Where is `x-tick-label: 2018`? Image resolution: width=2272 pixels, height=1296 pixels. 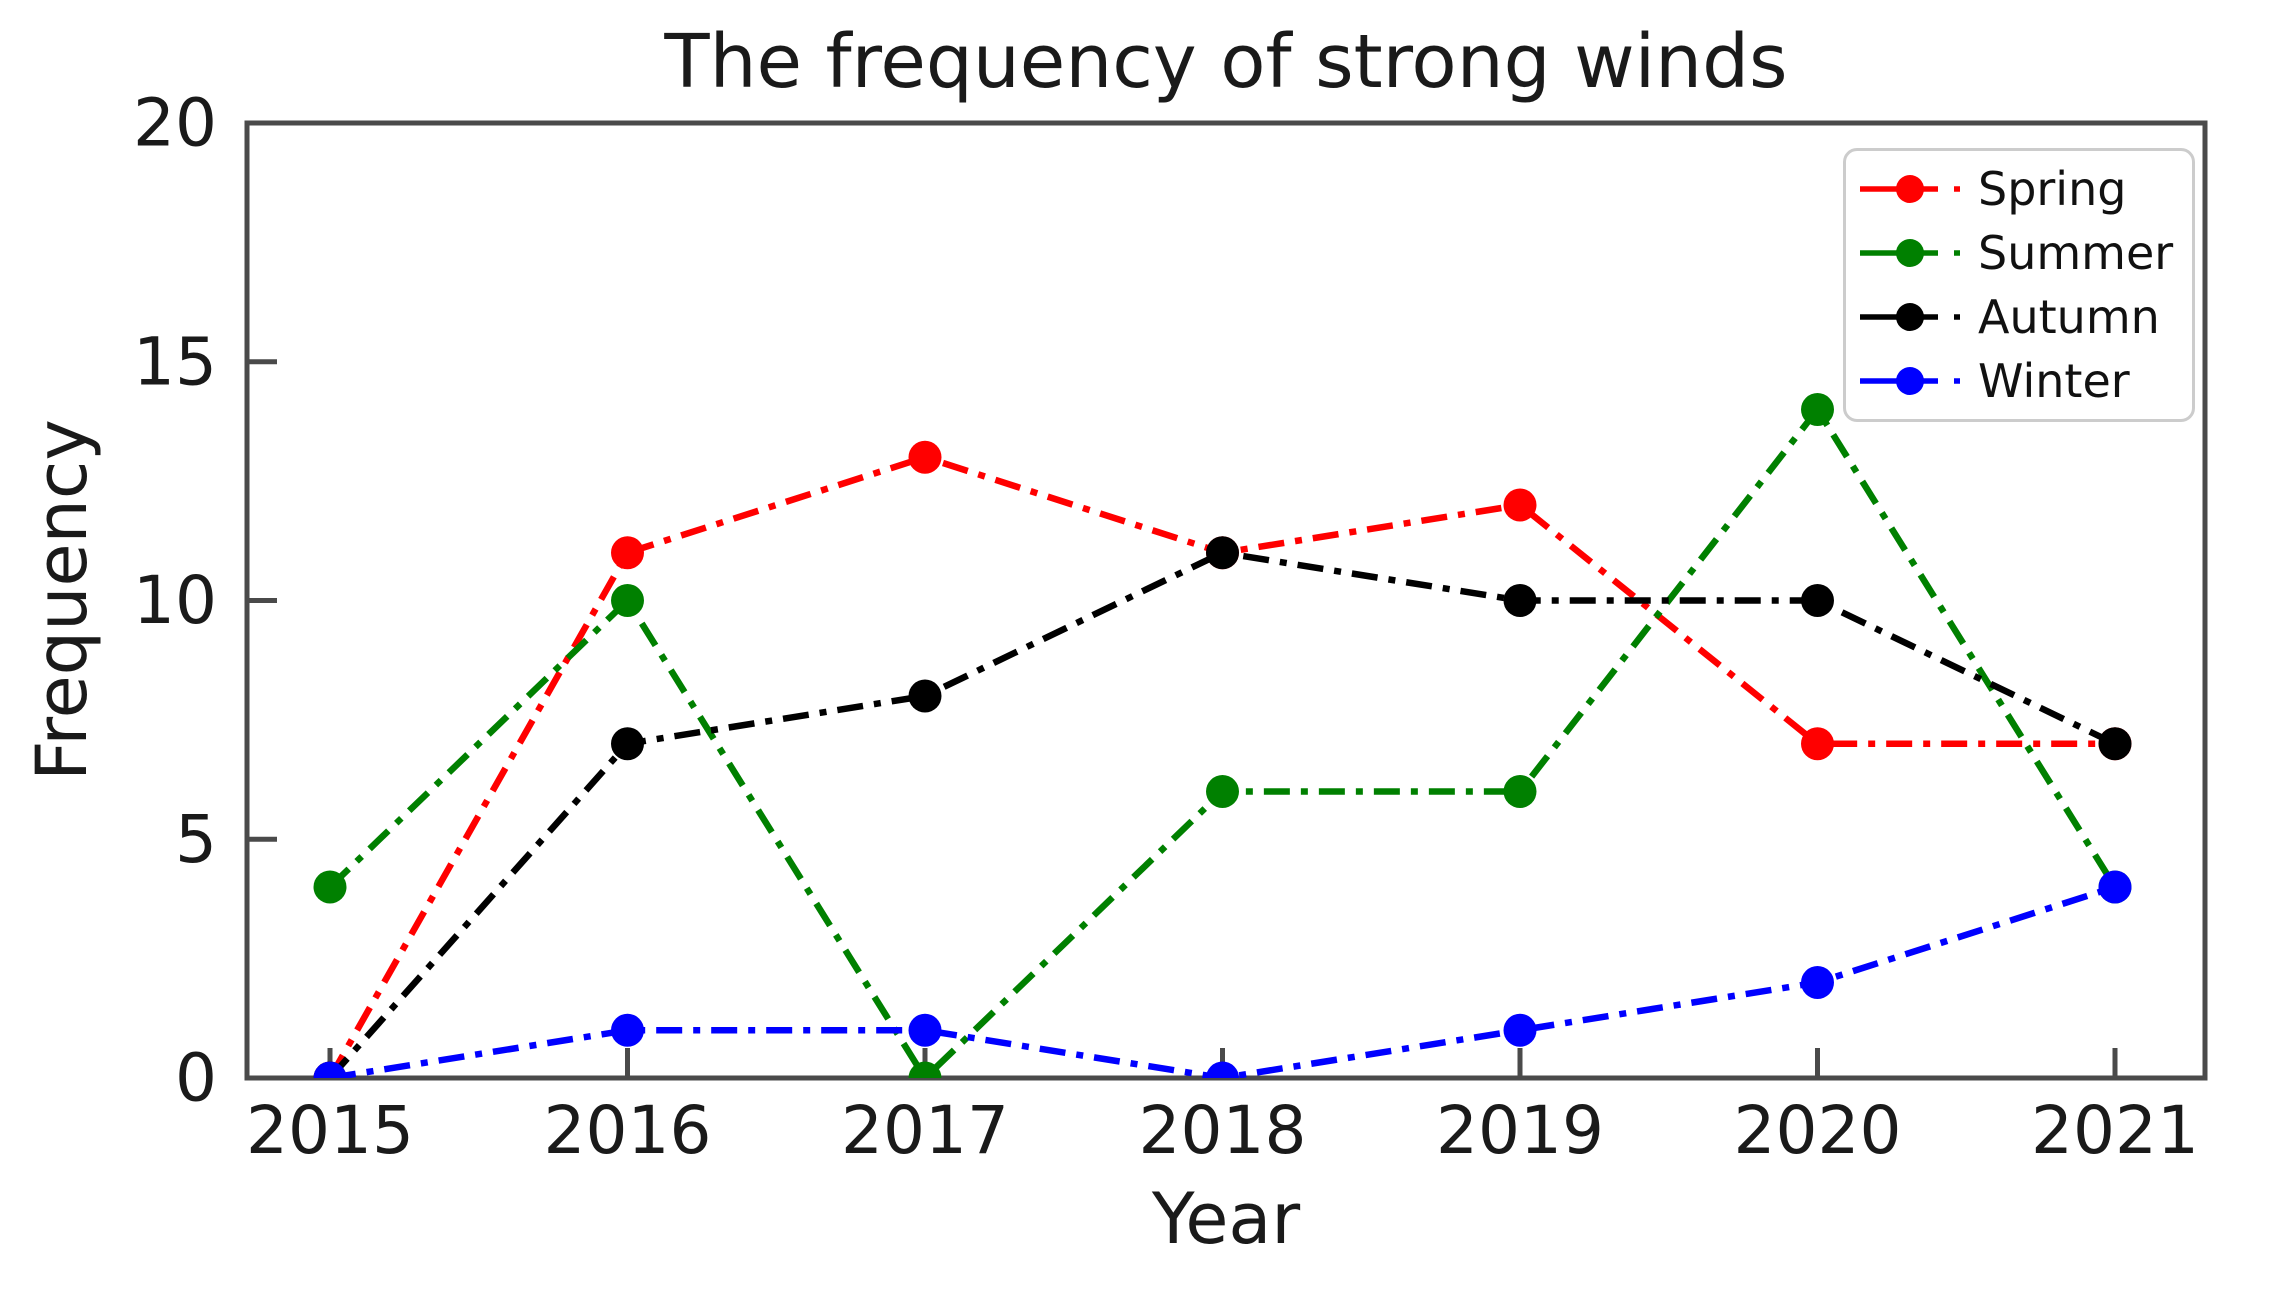
x-tick-label: 2018 is located at coordinates (1223, 1130).